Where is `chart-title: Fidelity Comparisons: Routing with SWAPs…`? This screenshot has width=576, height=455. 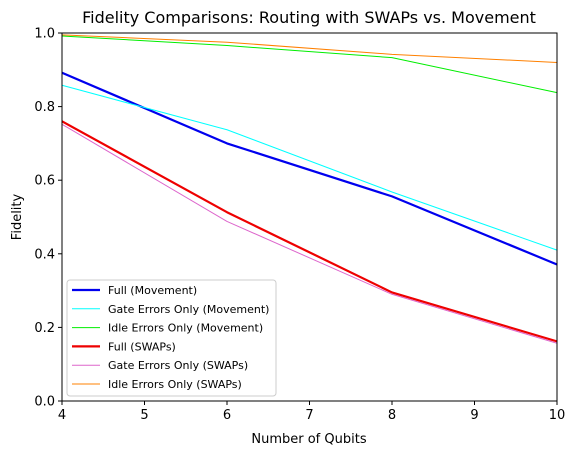
chart-title: Fidelity Comparisons: Routing with SWAPs… is located at coordinates (309, 17).